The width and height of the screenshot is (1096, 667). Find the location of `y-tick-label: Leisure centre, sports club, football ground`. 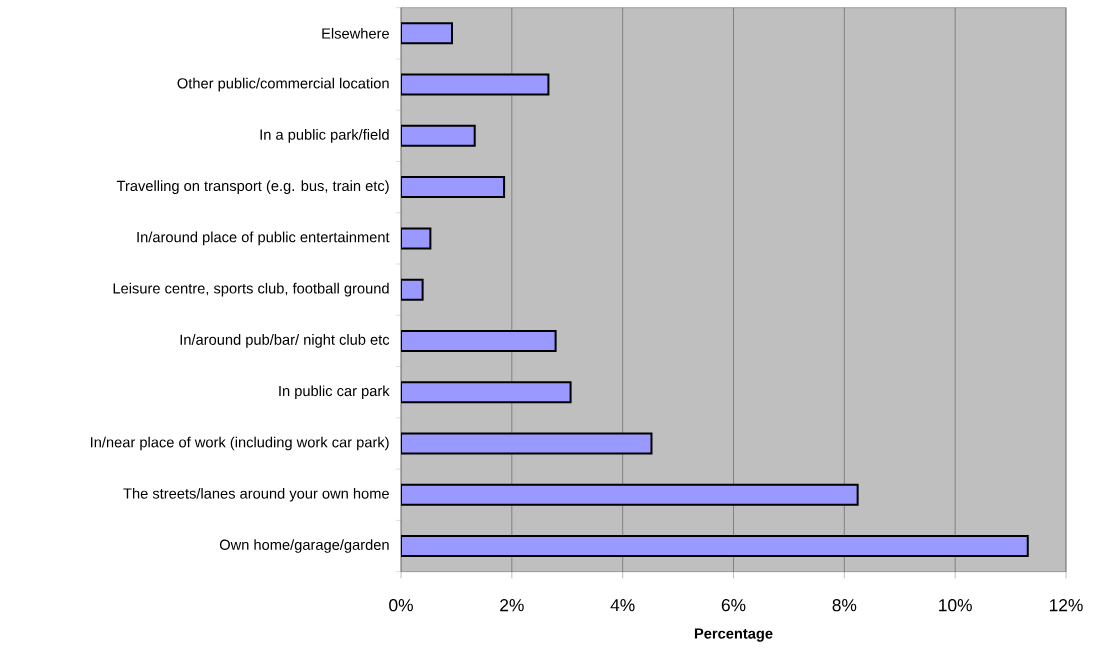

y-tick-label: Leisure centre, sports club, football ground is located at coordinates (251, 290).